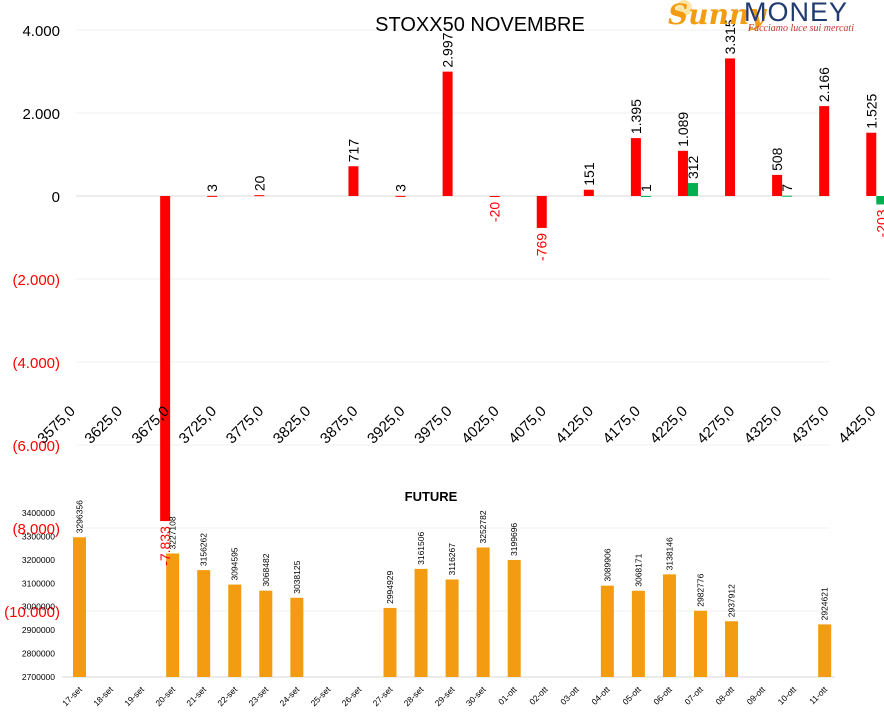  Describe the element at coordinates (636, 116) in the screenshot. I see `data-label: 1.395` at that location.